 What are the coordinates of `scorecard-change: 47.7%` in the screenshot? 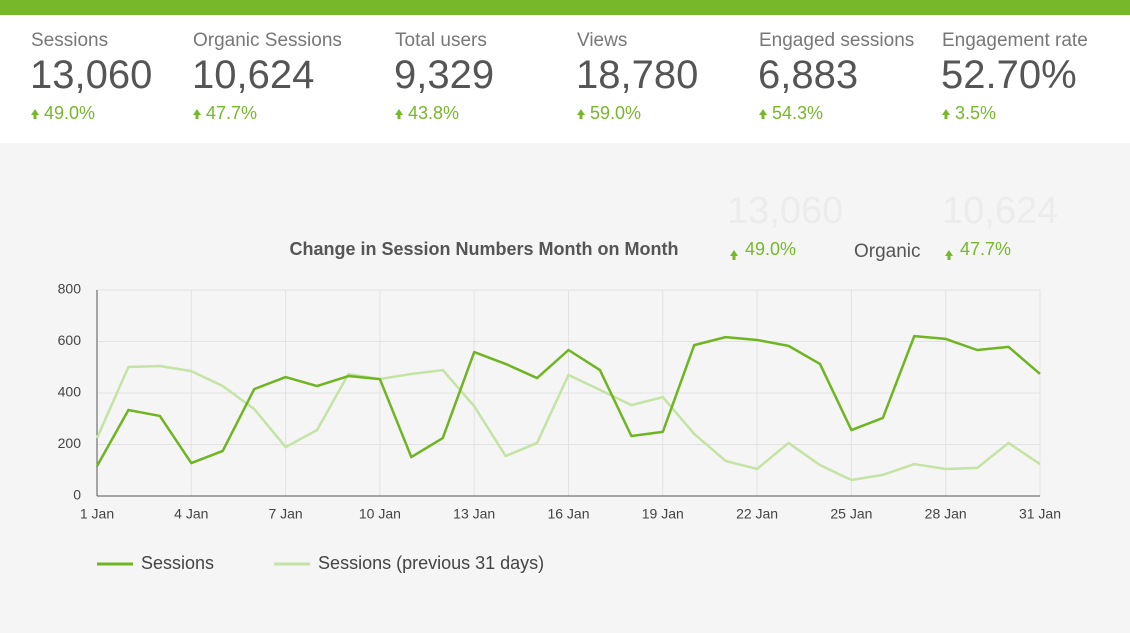 It's located at (225, 113).